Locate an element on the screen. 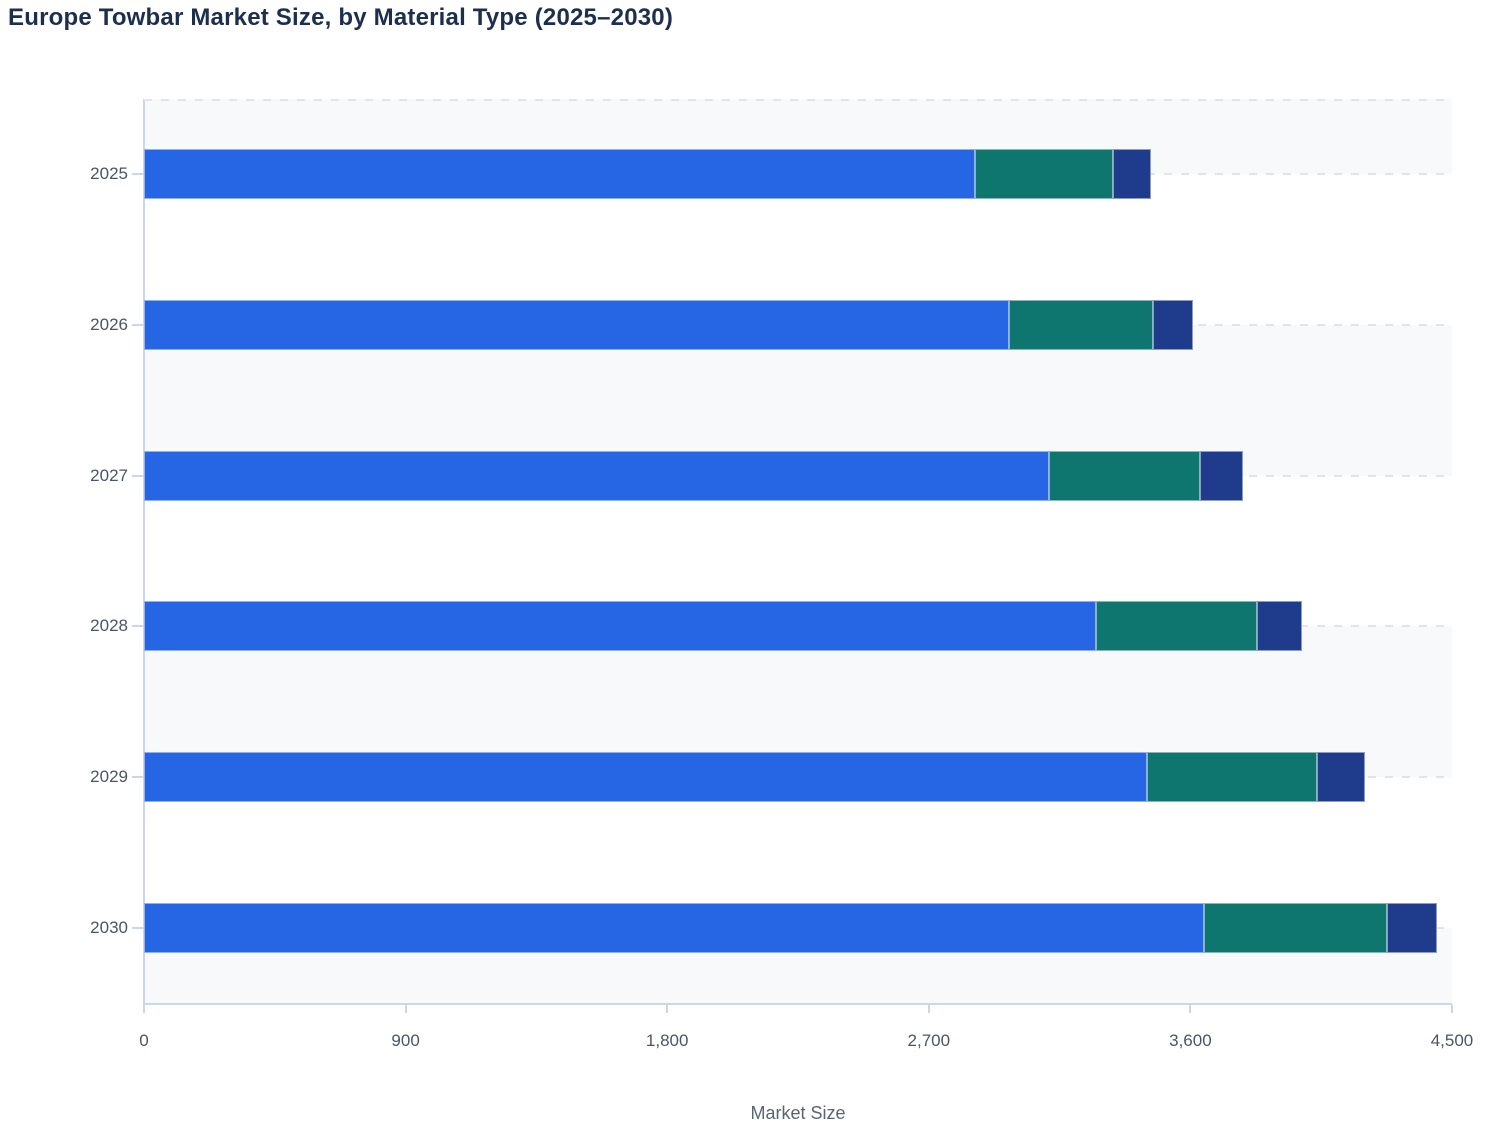  y-axis-label: 2029 is located at coordinates (109, 776).